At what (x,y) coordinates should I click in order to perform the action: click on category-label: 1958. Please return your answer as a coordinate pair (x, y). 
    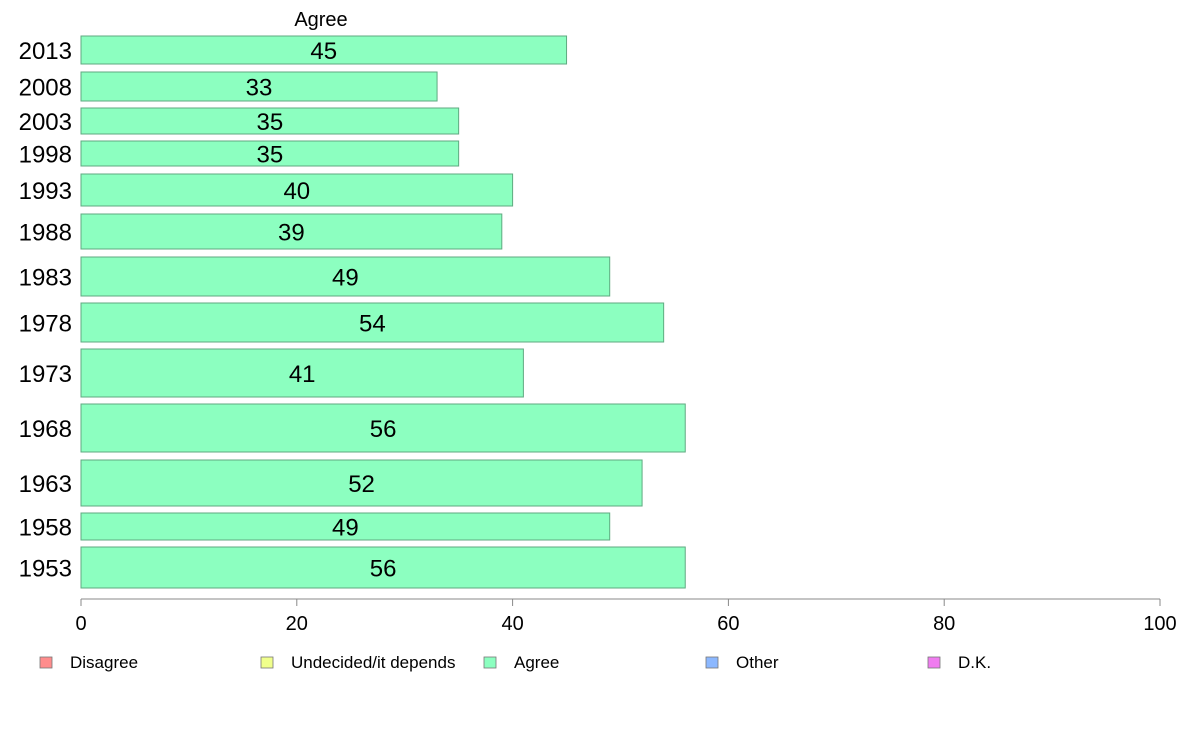
    Looking at the image, I should click on (45, 528).